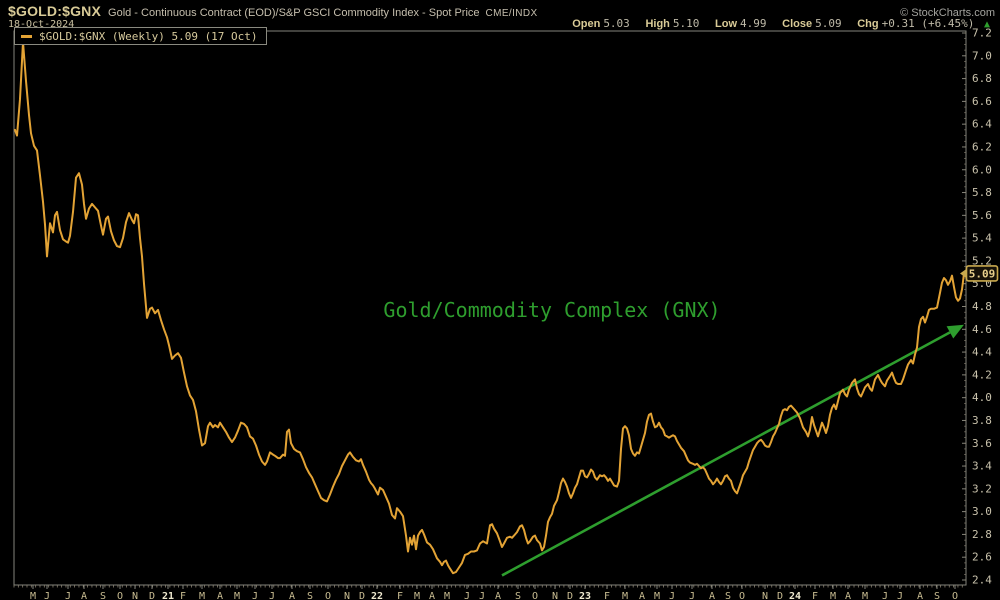 The width and height of the screenshot is (1000, 600). What do you see at coordinates (657, 24) in the screenshot?
I see `high-label: High` at bounding box center [657, 24].